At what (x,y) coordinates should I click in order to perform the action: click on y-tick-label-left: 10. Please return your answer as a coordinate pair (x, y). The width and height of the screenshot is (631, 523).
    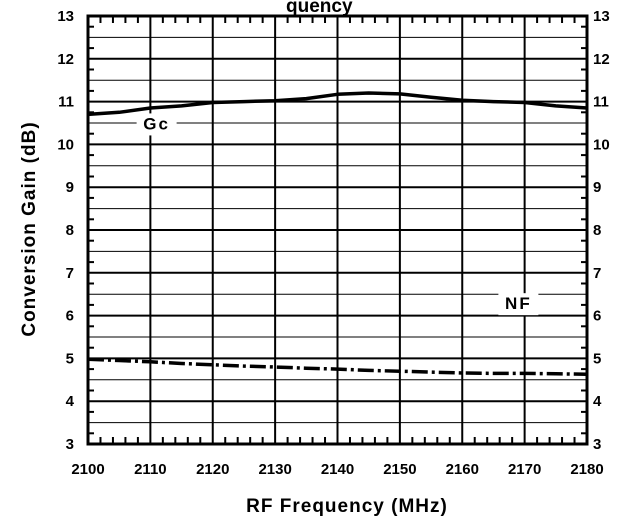
    Looking at the image, I should click on (65, 144).